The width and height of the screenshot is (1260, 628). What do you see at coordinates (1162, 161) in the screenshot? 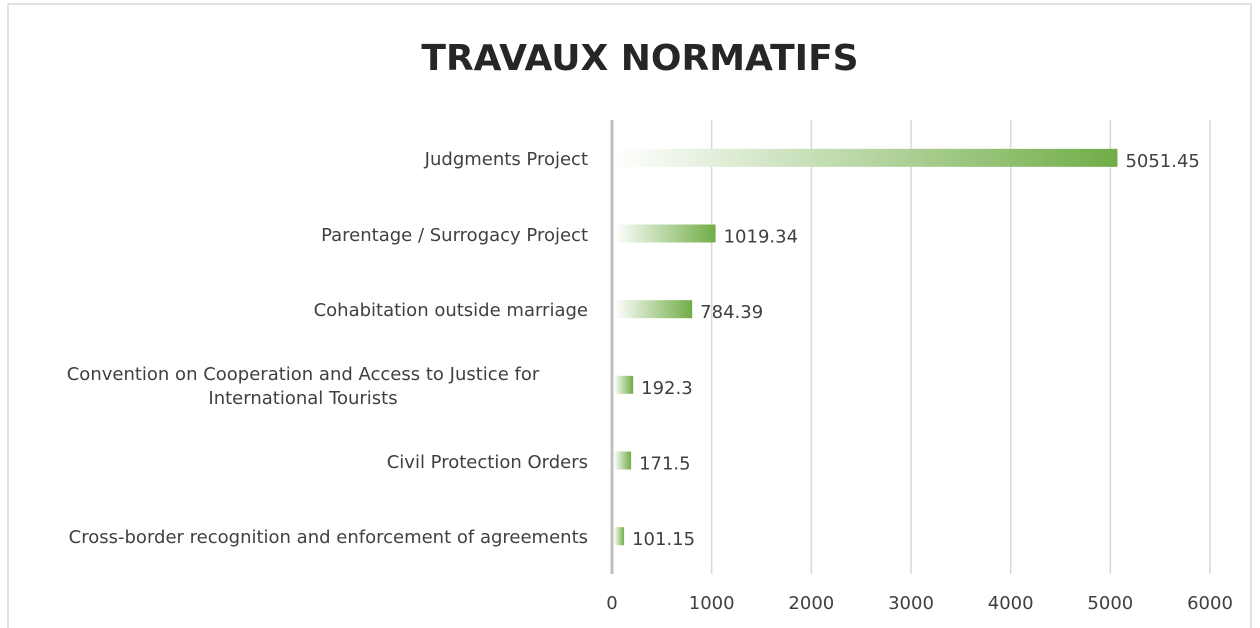
I see `value-label: 5051.45` at bounding box center [1162, 161].